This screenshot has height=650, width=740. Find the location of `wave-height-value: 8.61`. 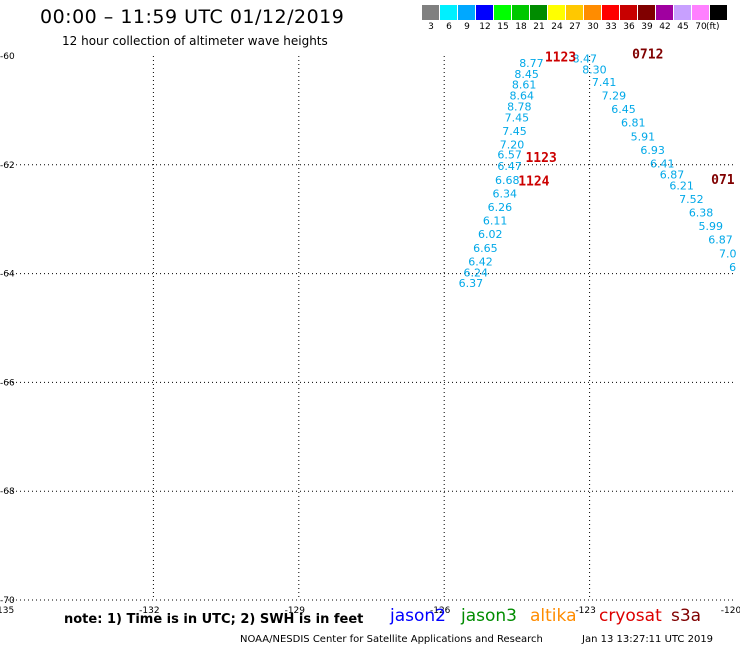

wave-height-value: 8.61 is located at coordinates (524, 85).